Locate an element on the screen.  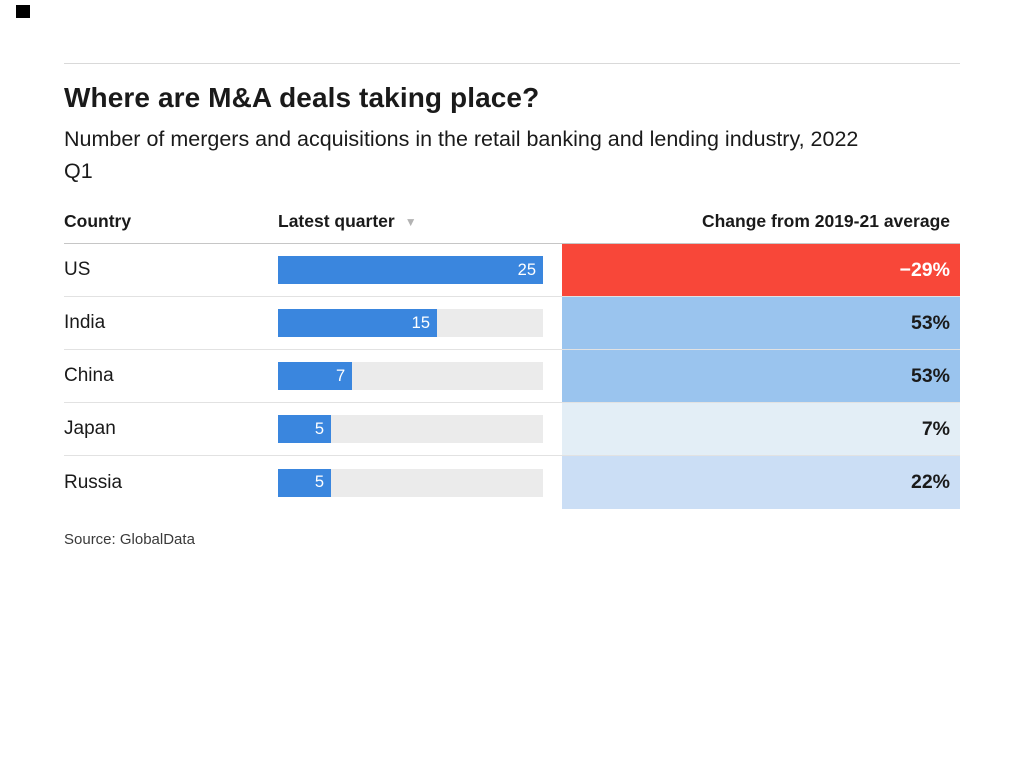
black-square-logo-mark is located at coordinates (23, 11).